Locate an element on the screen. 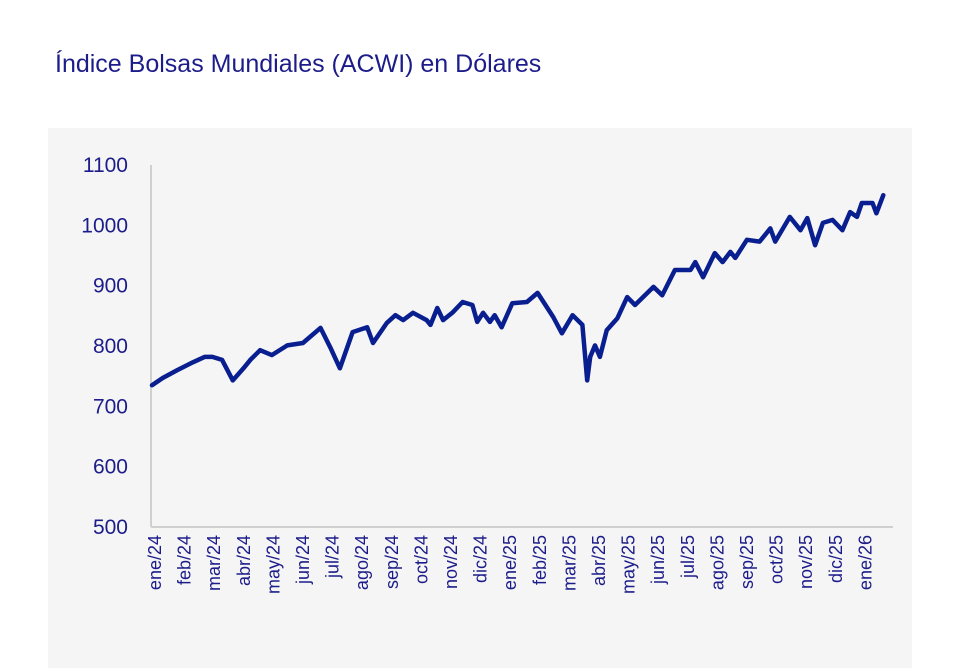 This screenshot has width=960, height=668. y-axis-ticks: 500 600 700 800 900 1000 1100 is located at coordinates (104, 346).